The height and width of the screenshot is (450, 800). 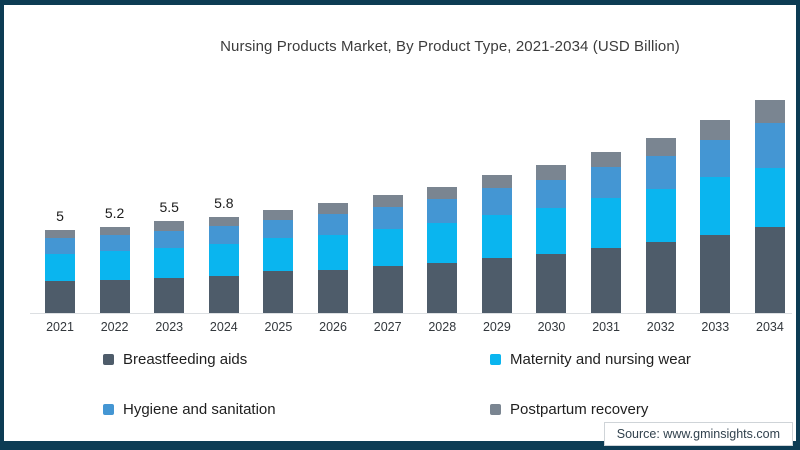 I want to click on x-axis-label: 2033, so click(x=715, y=327).